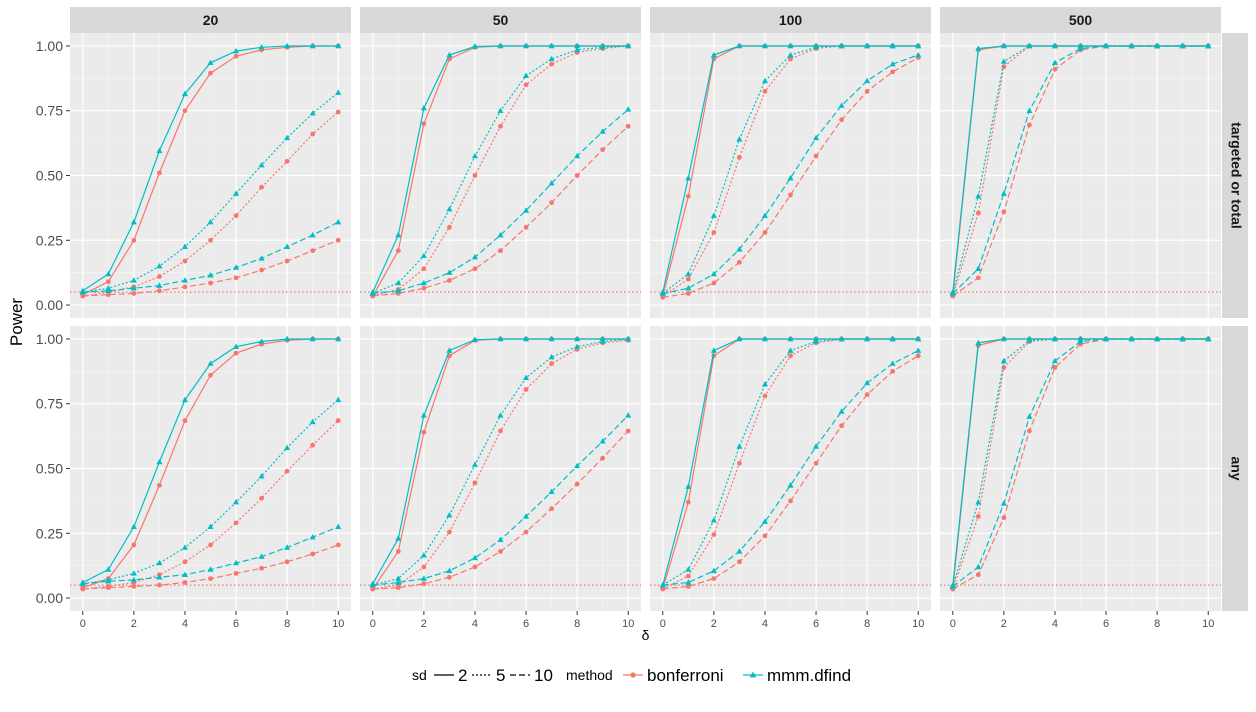 This screenshot has width=1256, height=712. What do you see at coordinates (543, 675) in the screenshot?
I see `legend-label-sd: 10` at bounding box center [543, 675].